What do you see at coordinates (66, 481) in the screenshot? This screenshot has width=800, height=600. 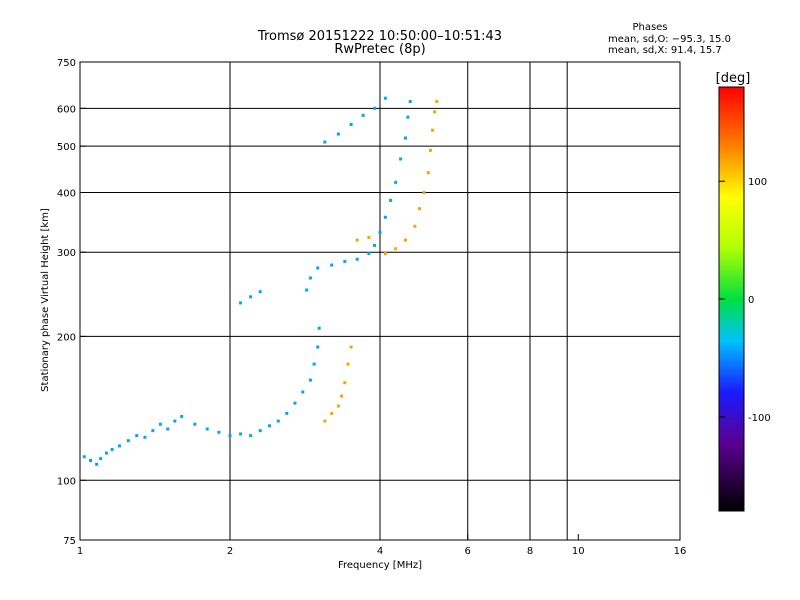 I see `y-tick-label: 100` at bounding box center [66, 481].